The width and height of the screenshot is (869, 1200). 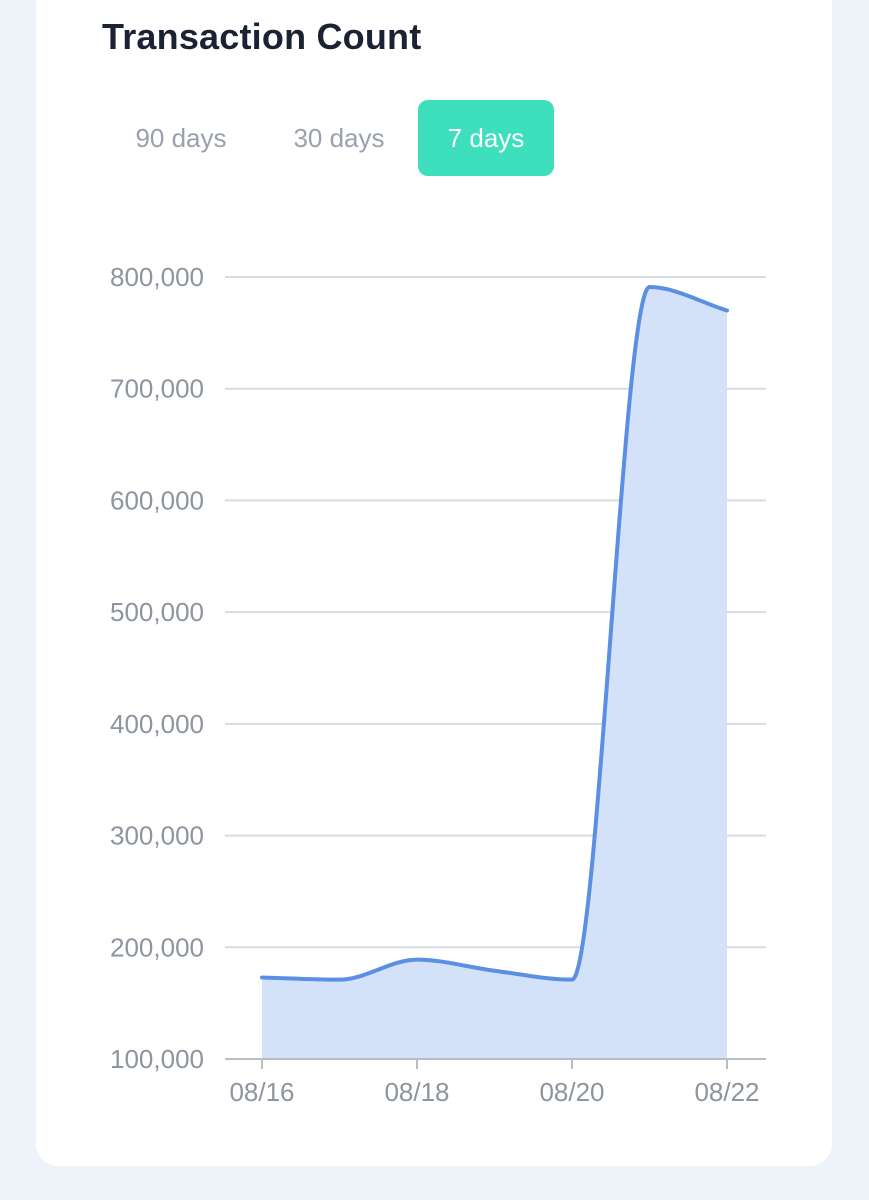 I want to click on y-tick-label: 600,000, so click(x=157, y=500).